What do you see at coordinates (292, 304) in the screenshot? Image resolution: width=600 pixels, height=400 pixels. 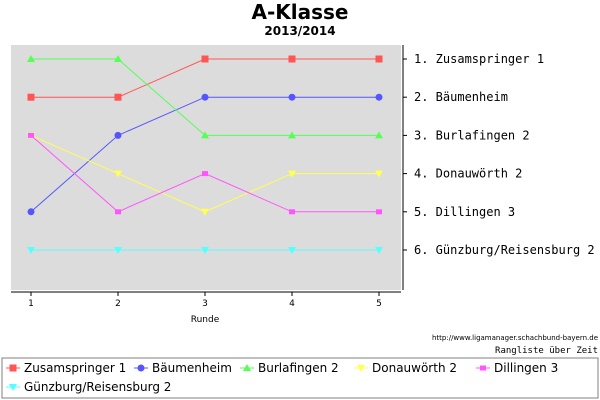 I see `x-tick-label: 4` at bounding box center [292, 304].